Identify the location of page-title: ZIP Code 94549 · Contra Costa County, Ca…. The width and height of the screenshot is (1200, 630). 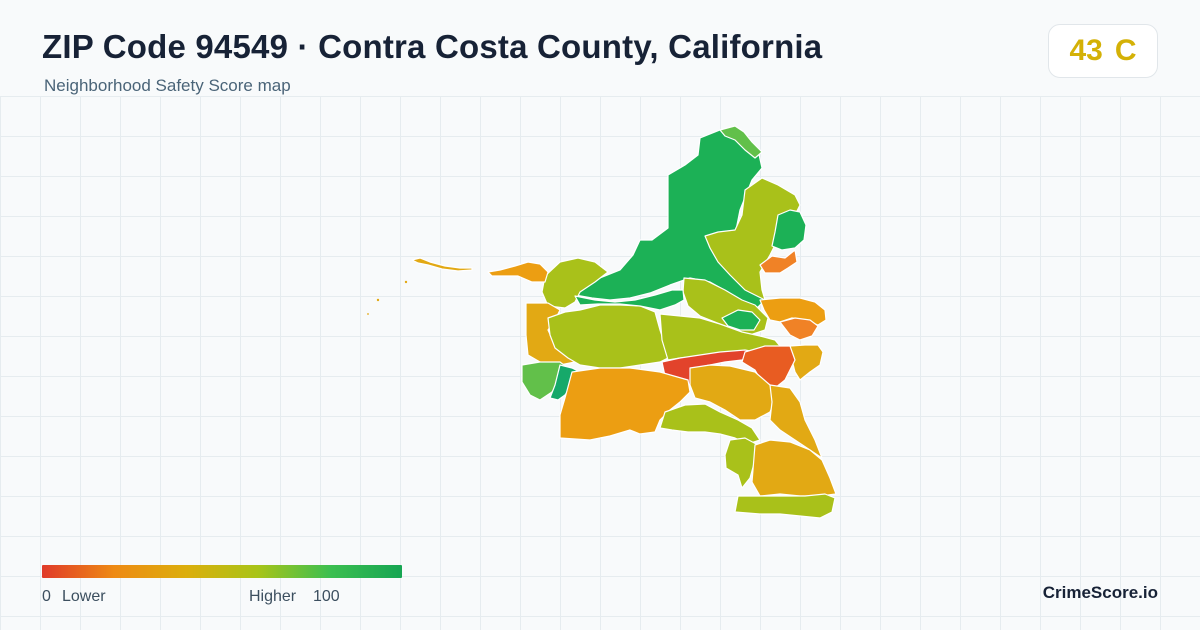
(432, 46).